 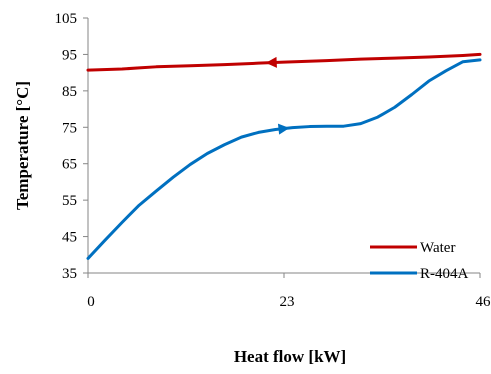 I want to click on legend-item: Water, so click(x=412, y=248).